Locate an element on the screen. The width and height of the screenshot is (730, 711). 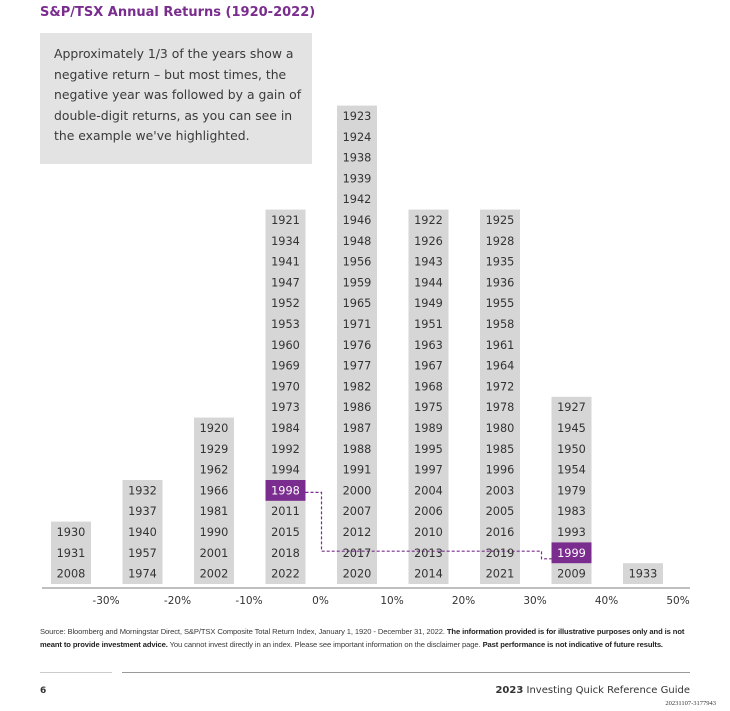
year-label-2020: 2020 is located at coordinates (357, 574).